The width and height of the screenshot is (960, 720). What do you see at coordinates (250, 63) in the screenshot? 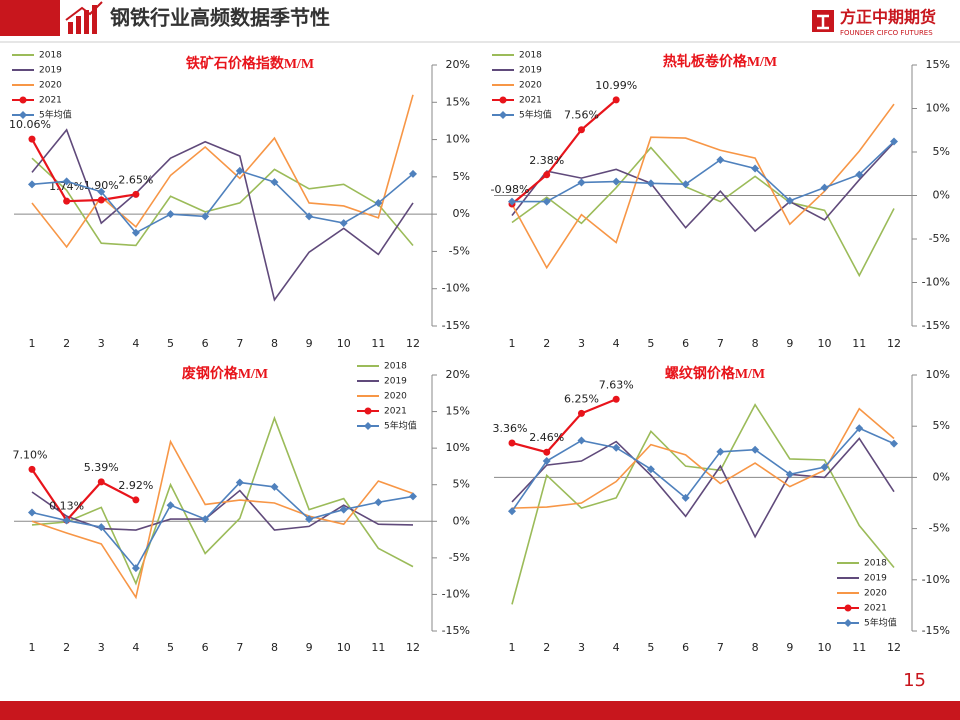
I see `chart-title: 铁矿石价格指数M/M` at bounding box center [250, 63].